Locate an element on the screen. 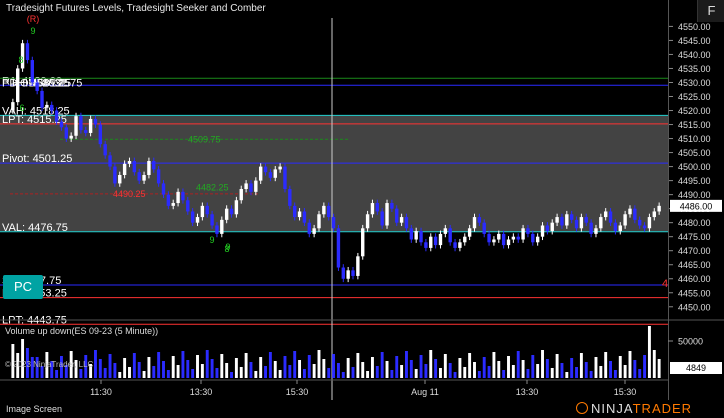 The height and width of the screenshot is (418, 724). level-label: LPT: 4515.25 is located at coordinates (34, 120).